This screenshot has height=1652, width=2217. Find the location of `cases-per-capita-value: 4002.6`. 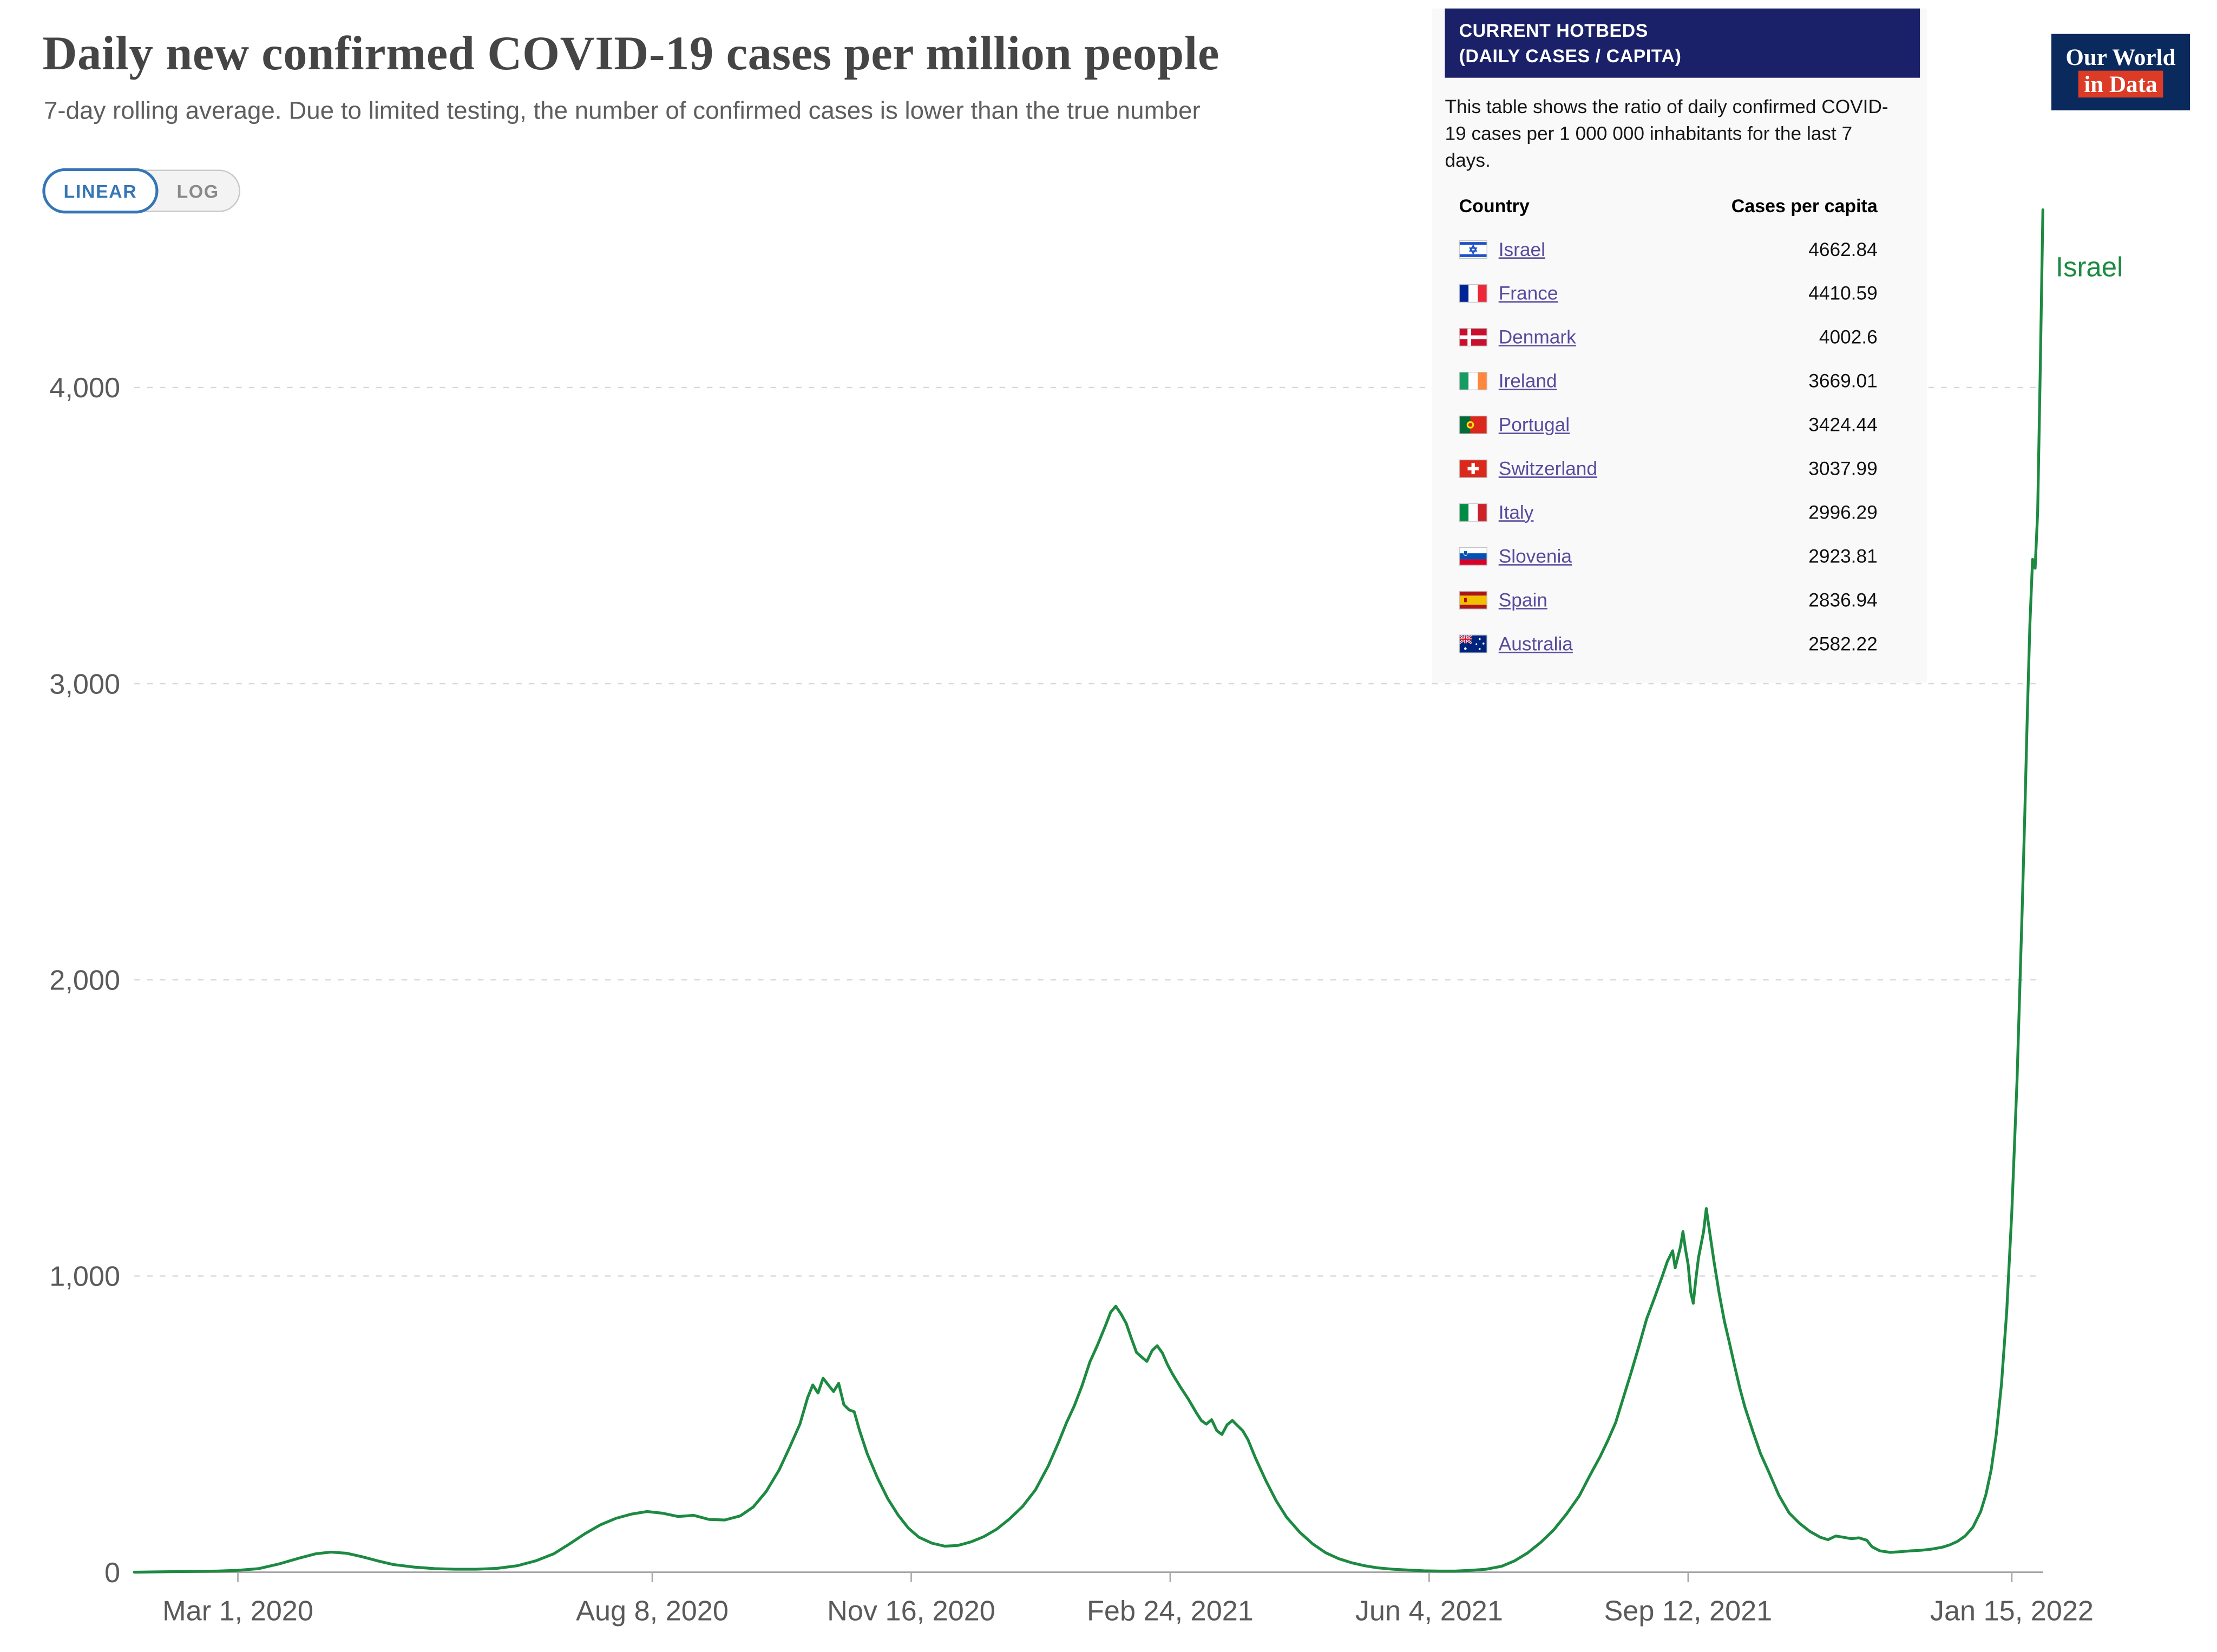

cases-per-capita-value: 4002.6 is located at coordinates (1848, 337).